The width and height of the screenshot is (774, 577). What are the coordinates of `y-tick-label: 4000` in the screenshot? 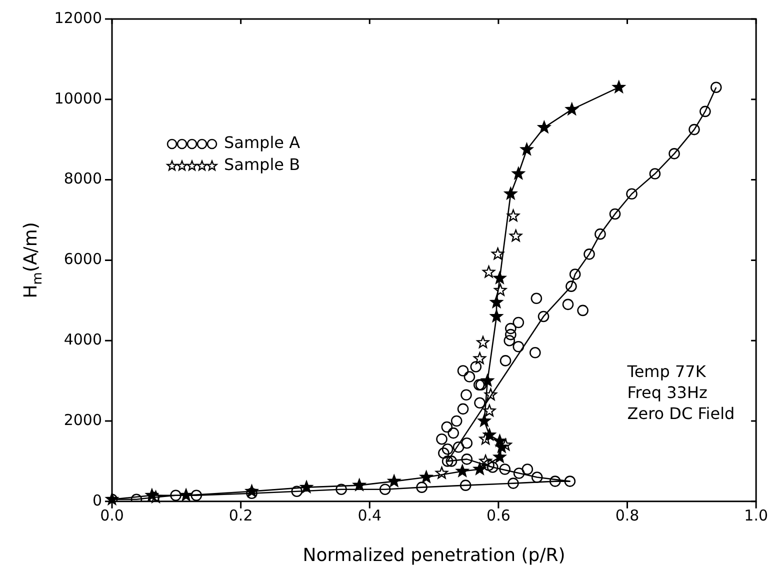 It's located at (83, 339).